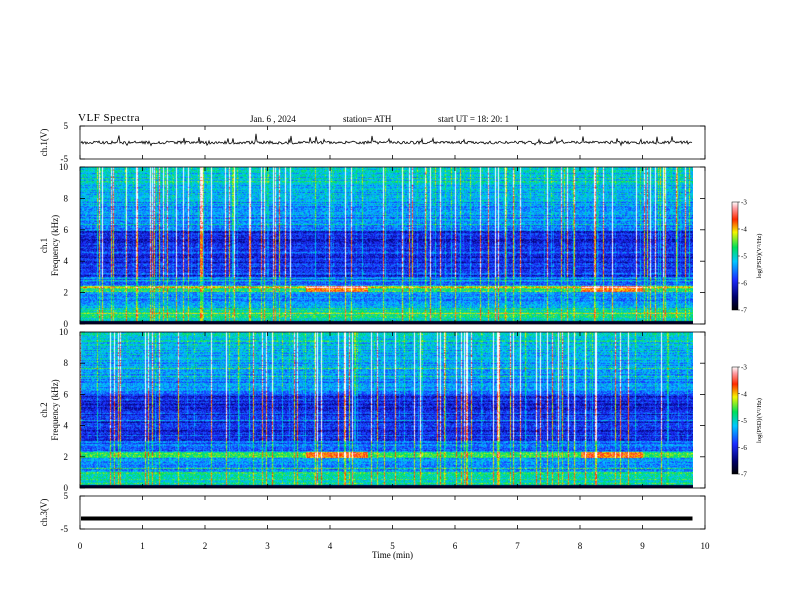  I want to click on x-tick-label: 2, so click(205, 546).